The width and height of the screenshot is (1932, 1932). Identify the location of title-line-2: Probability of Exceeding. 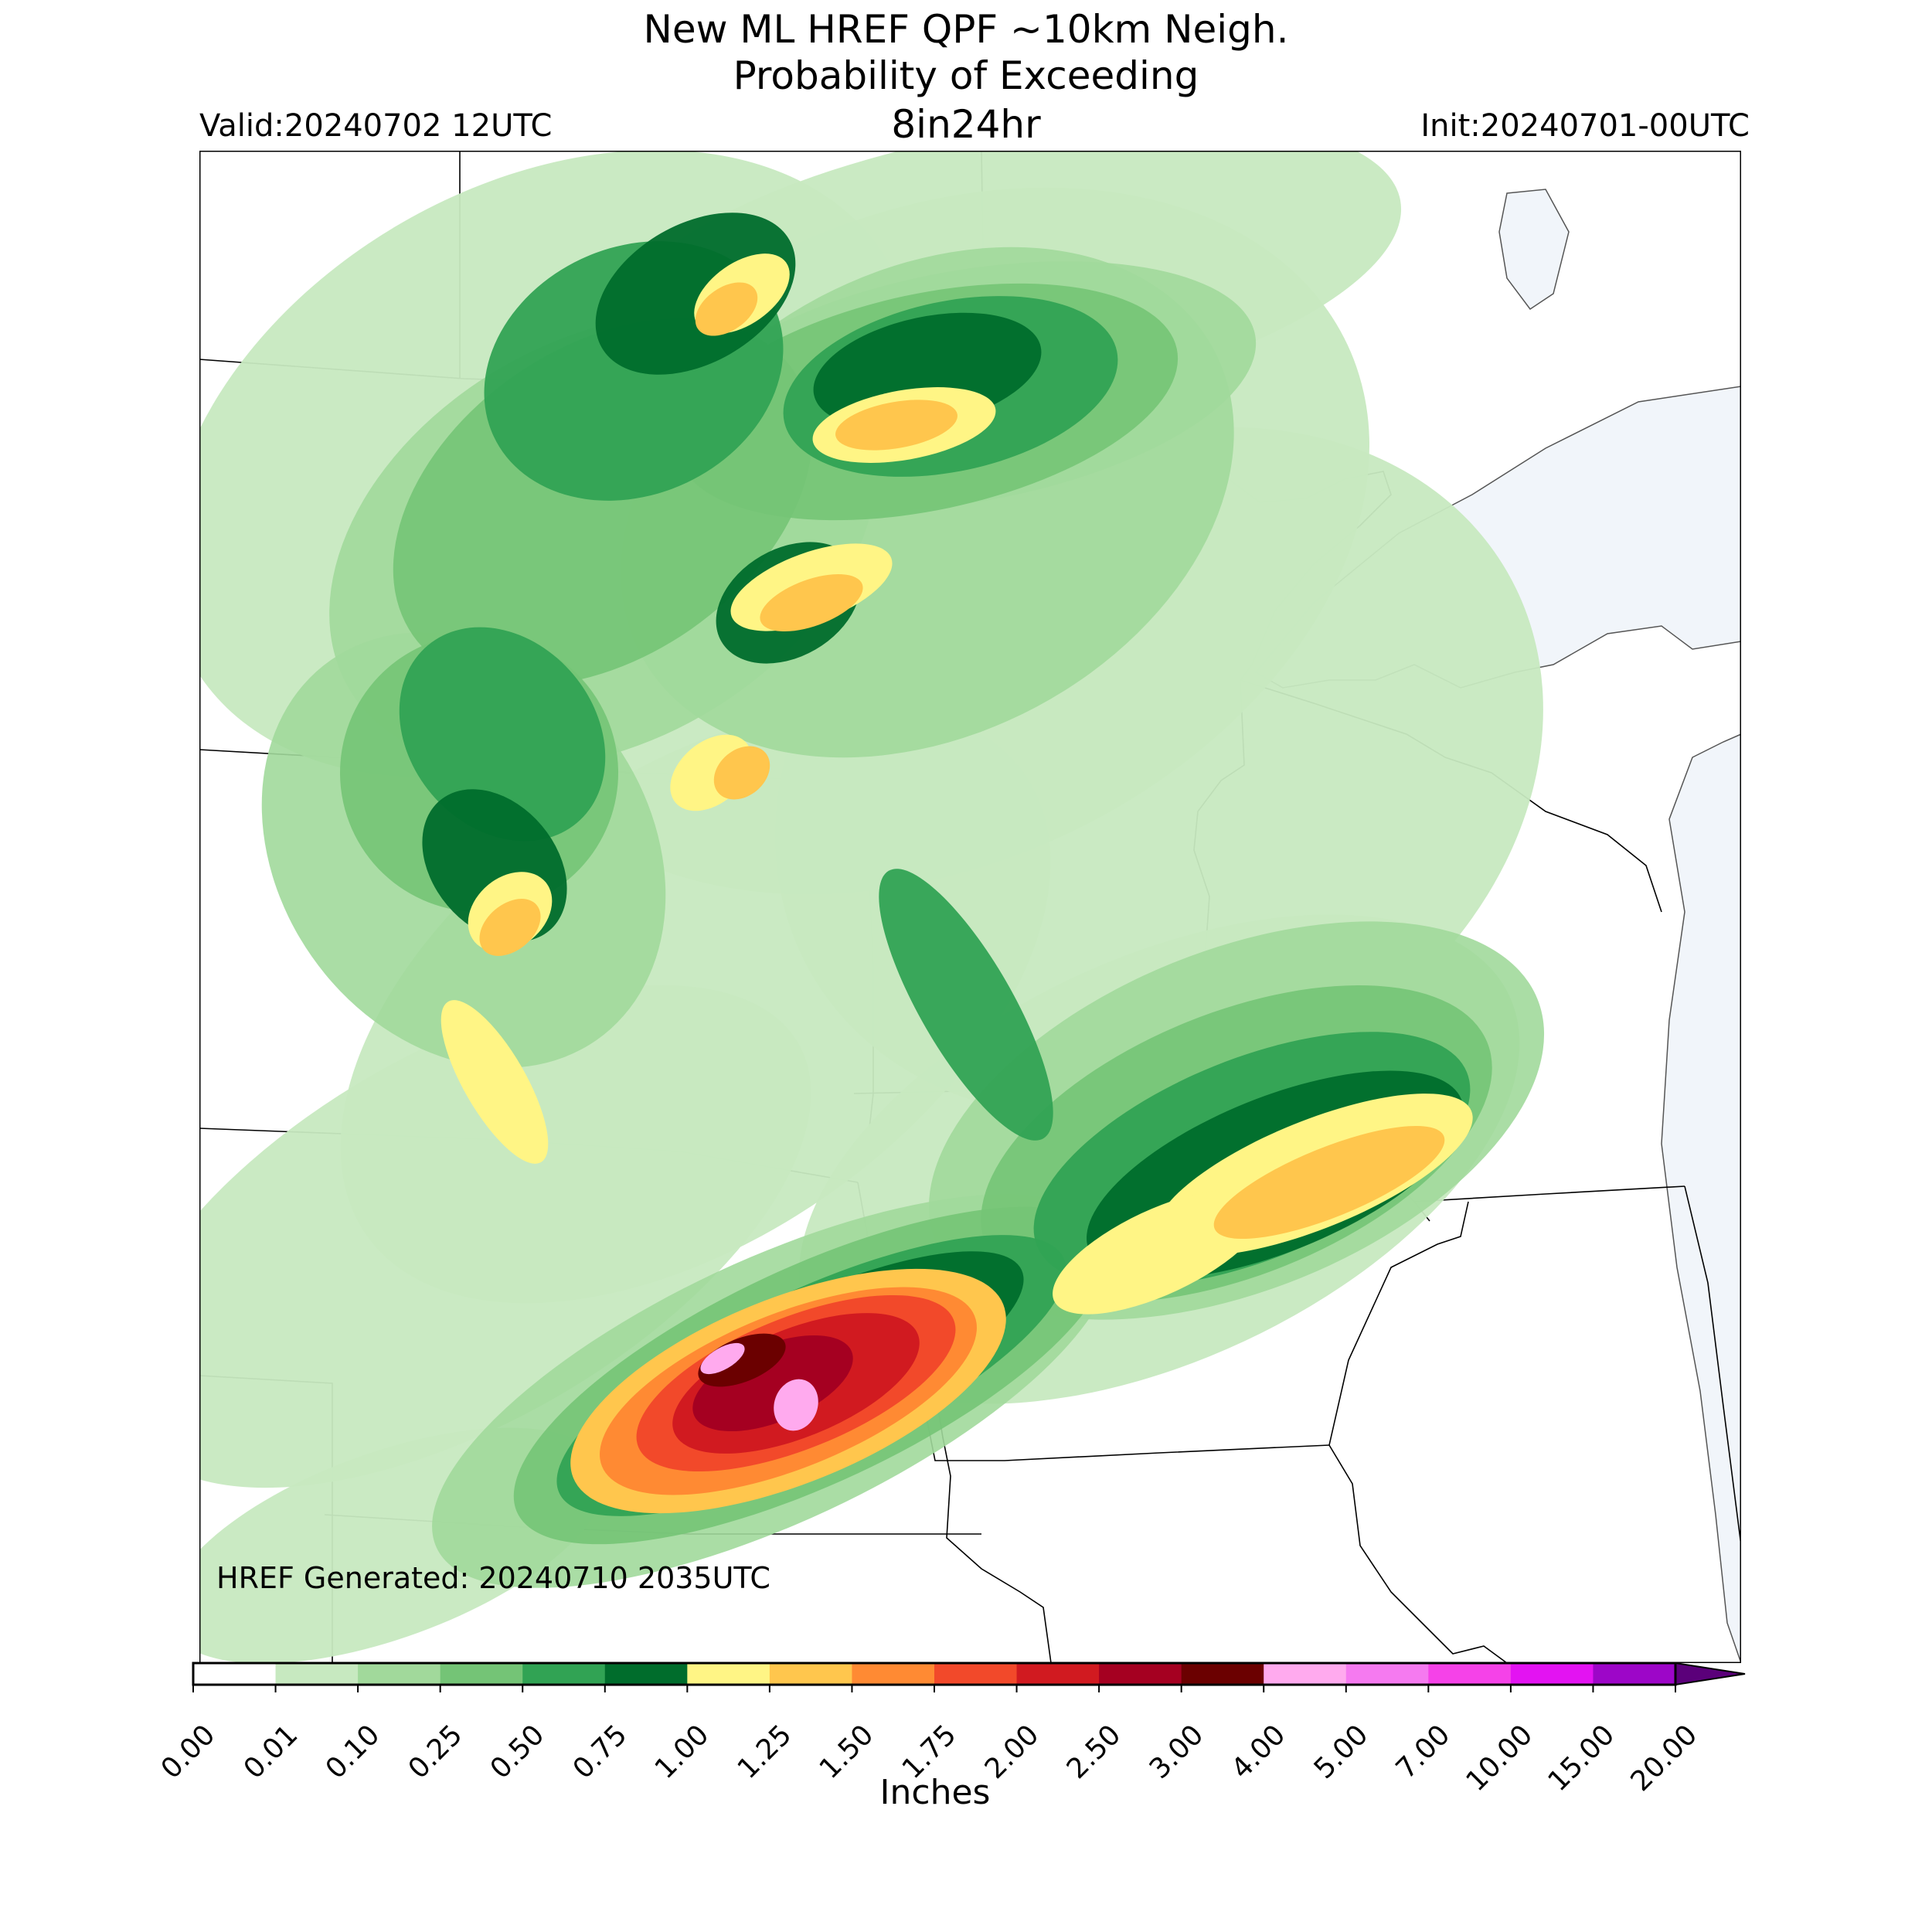
(966, 75).